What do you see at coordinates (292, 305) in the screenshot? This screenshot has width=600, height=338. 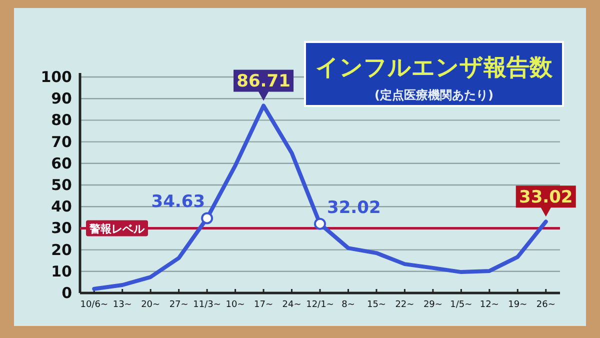 I see `x-tick-label: 24~` at bounding box center [292, 305].